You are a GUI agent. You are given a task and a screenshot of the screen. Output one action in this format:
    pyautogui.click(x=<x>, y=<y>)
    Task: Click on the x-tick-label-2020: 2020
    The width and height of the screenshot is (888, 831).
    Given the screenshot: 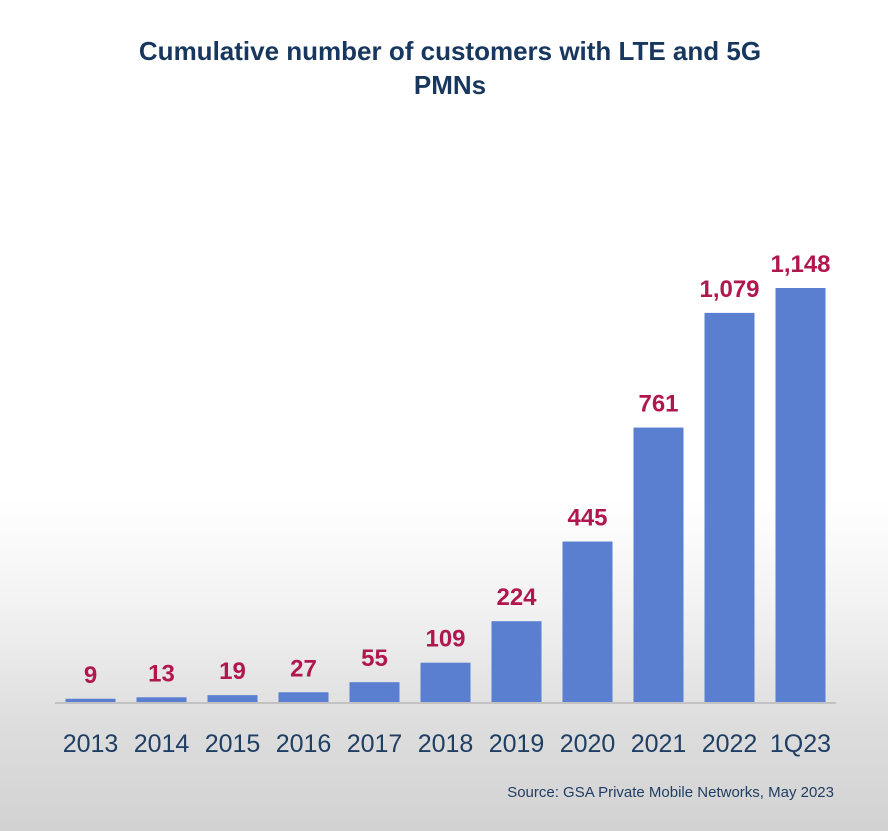 What is the action you would take?
    pyautogui.click(x=588, y=744)
    